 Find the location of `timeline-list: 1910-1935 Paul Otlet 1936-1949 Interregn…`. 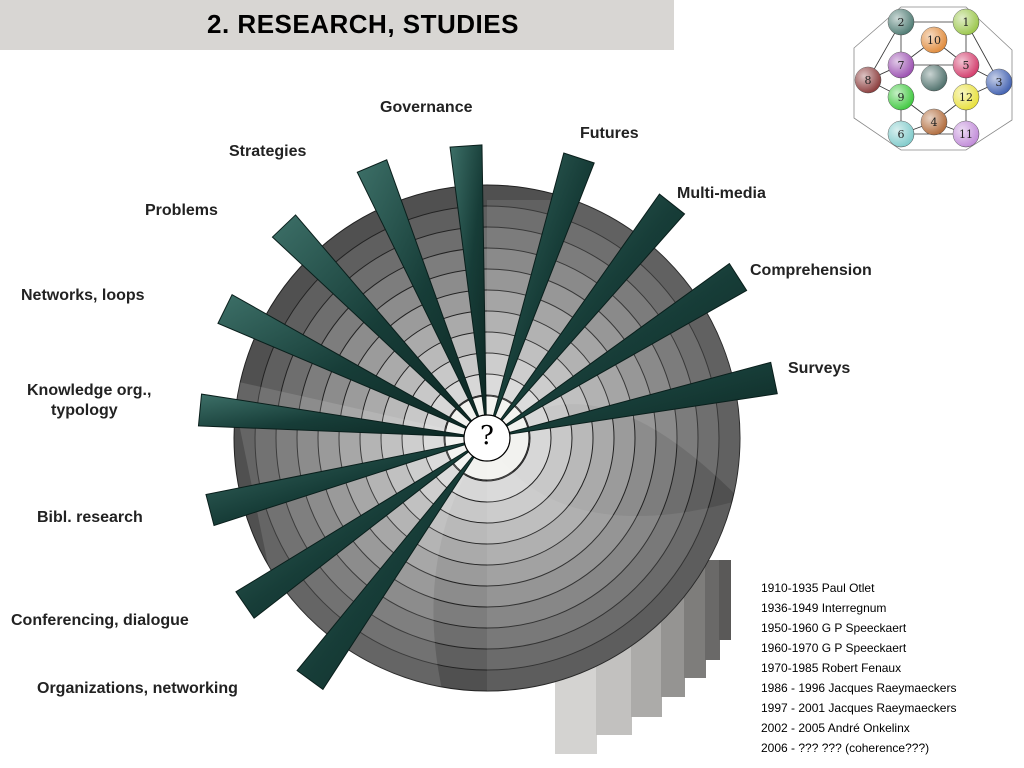

timeline-list: 1910-1935 Paul Otlet 1936-1949 Interregn… is located at coordinates (858, 668).